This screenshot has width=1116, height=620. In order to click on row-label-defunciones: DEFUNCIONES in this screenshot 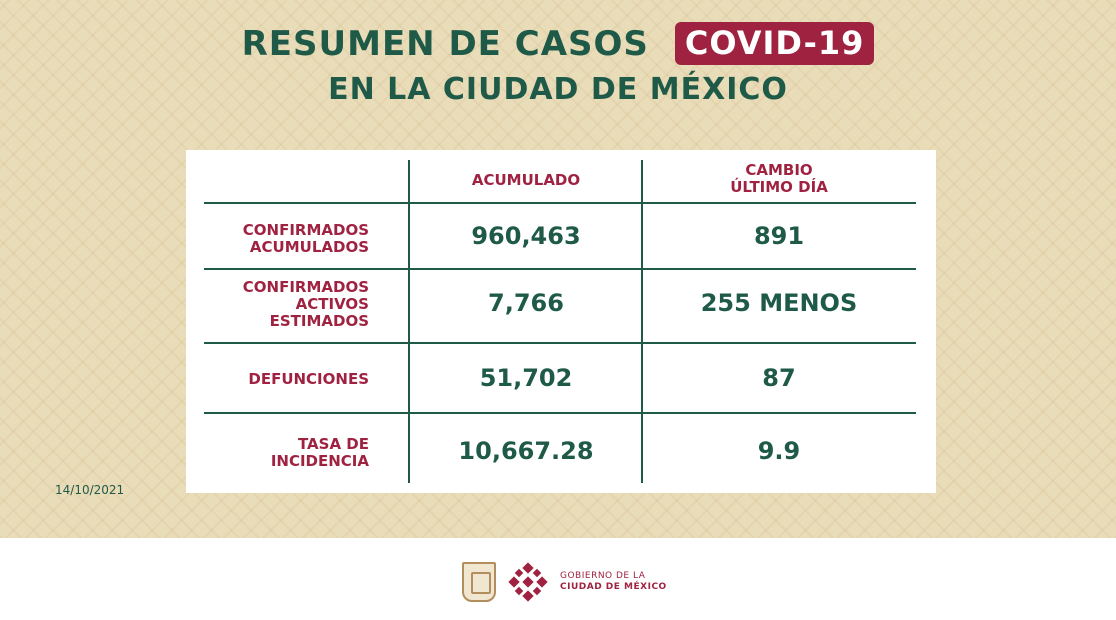, I will do `click(308, 379)`.